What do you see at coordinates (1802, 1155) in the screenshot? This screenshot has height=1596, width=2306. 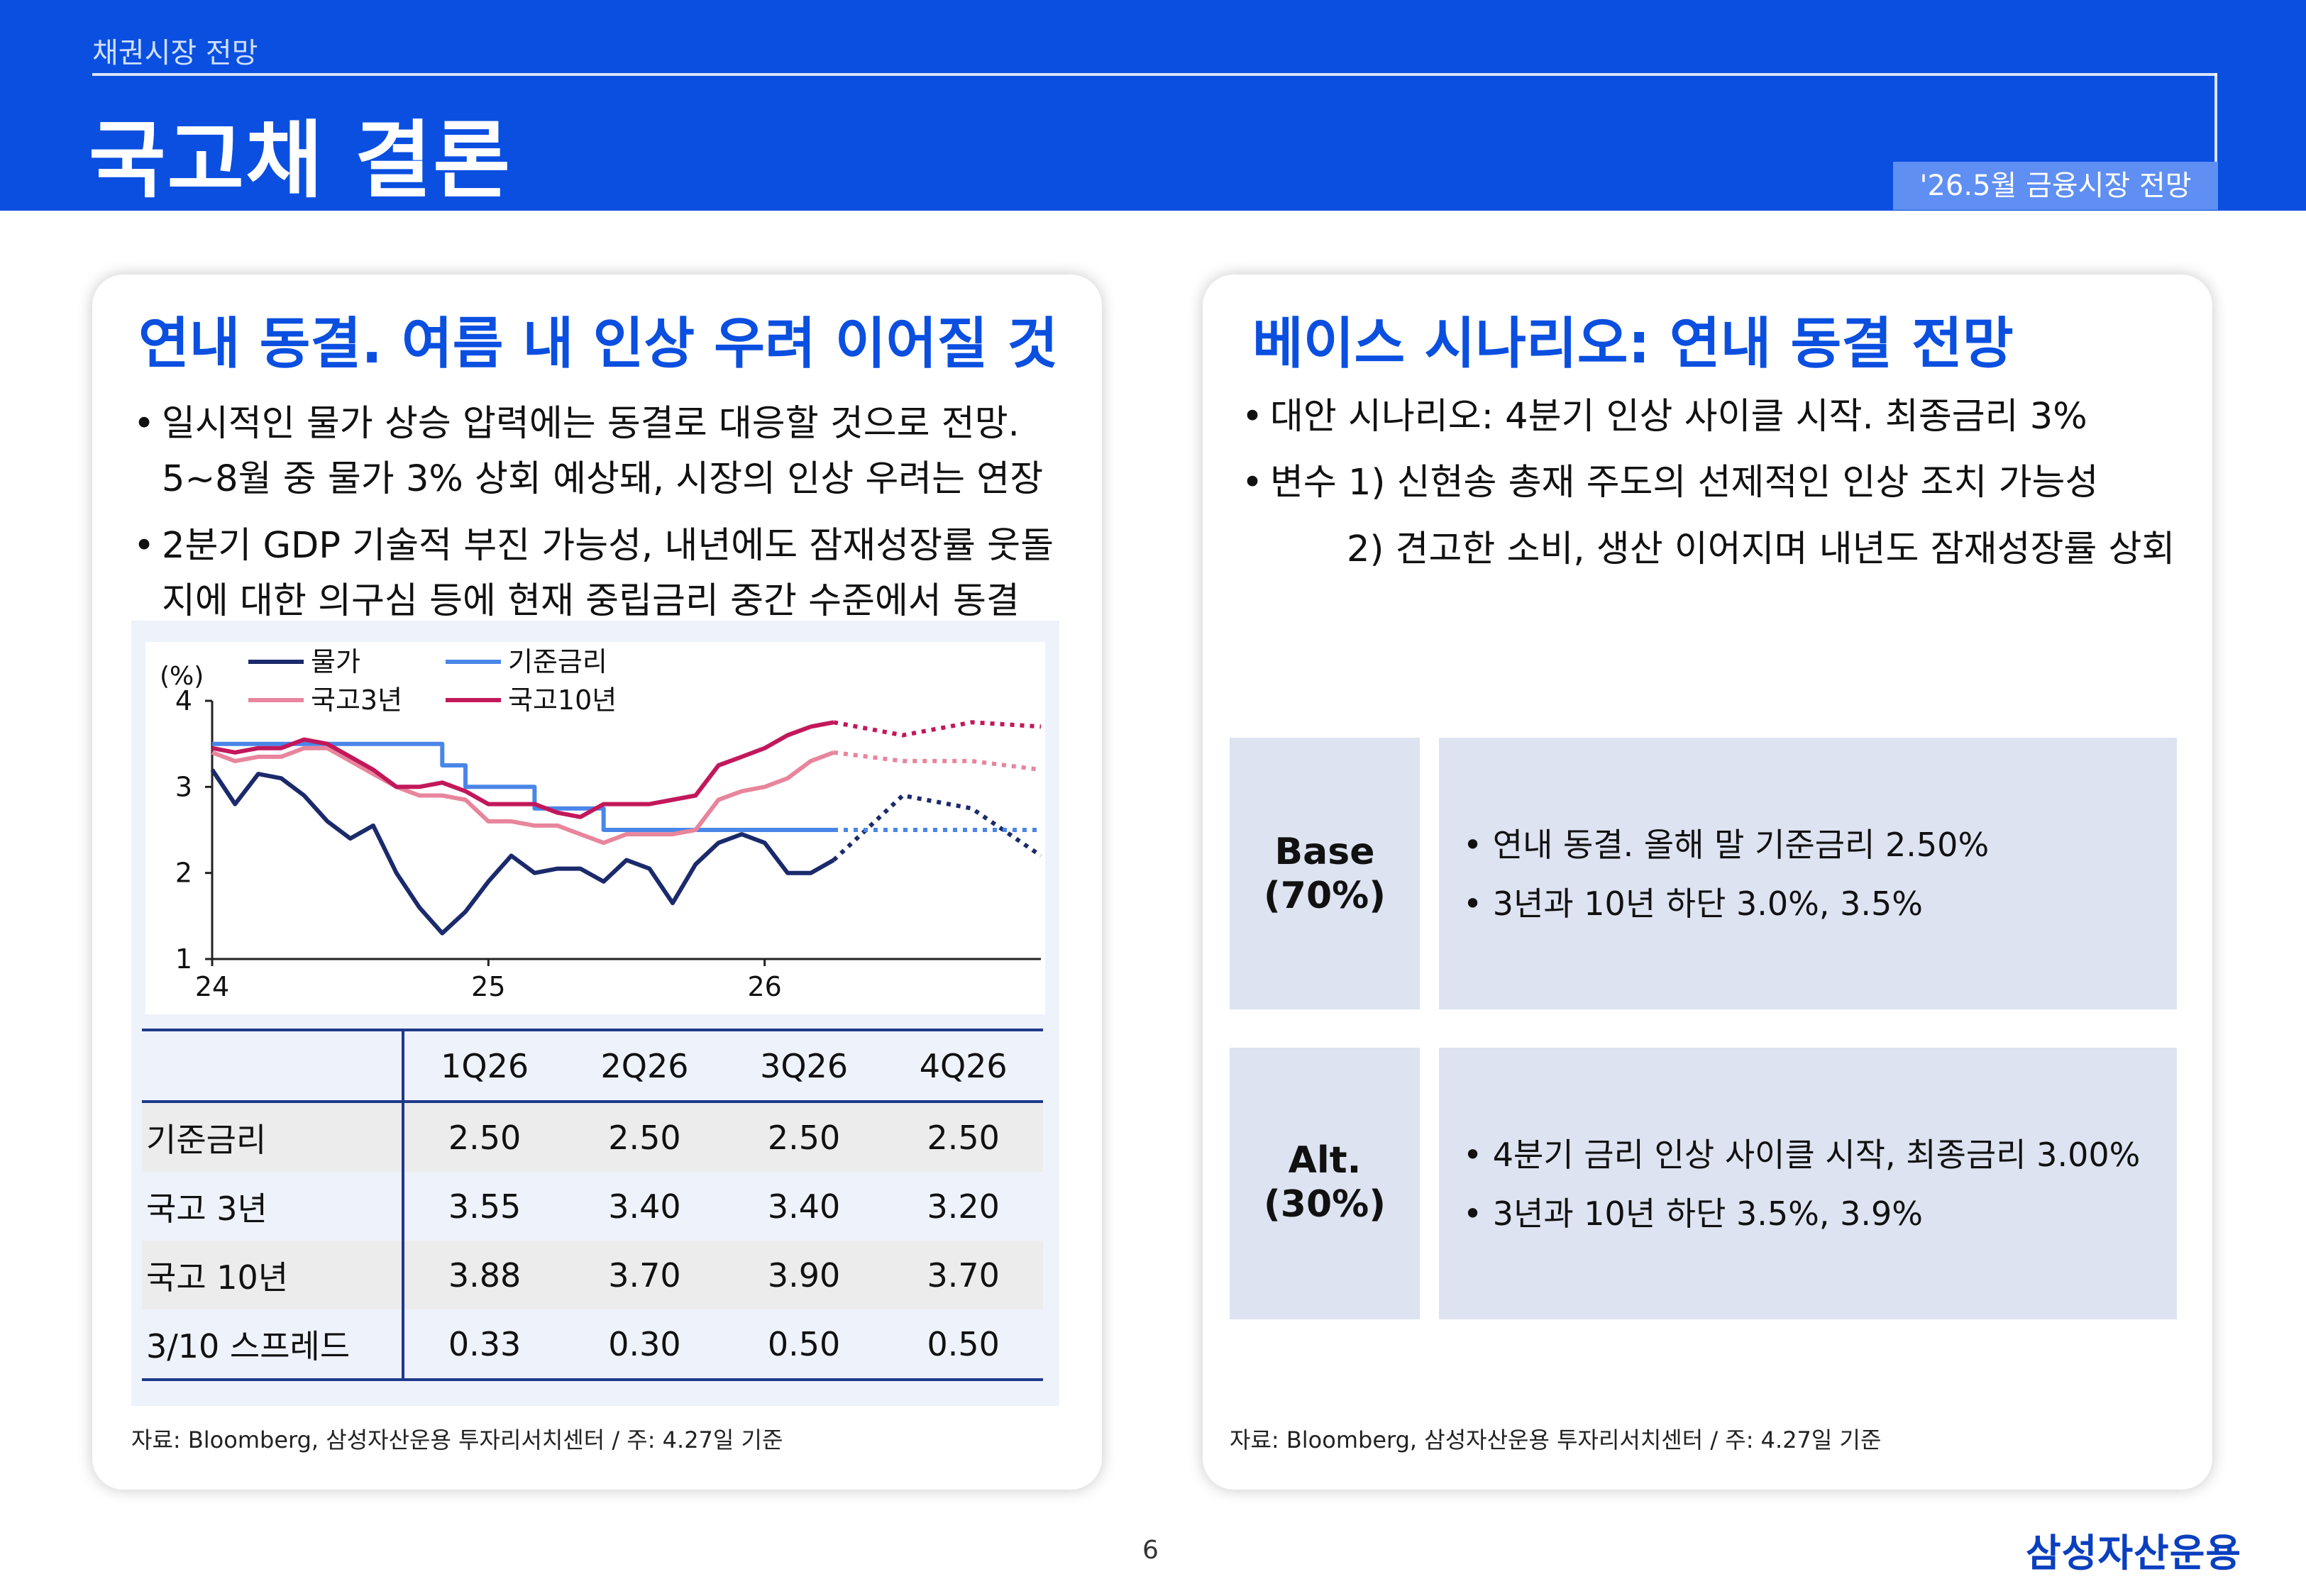 I see `alt-scenario-line-1: • 4분기 금리 인상 사이클 시작, 최종금리 3.00%` at bounding box center [1802, 1155].